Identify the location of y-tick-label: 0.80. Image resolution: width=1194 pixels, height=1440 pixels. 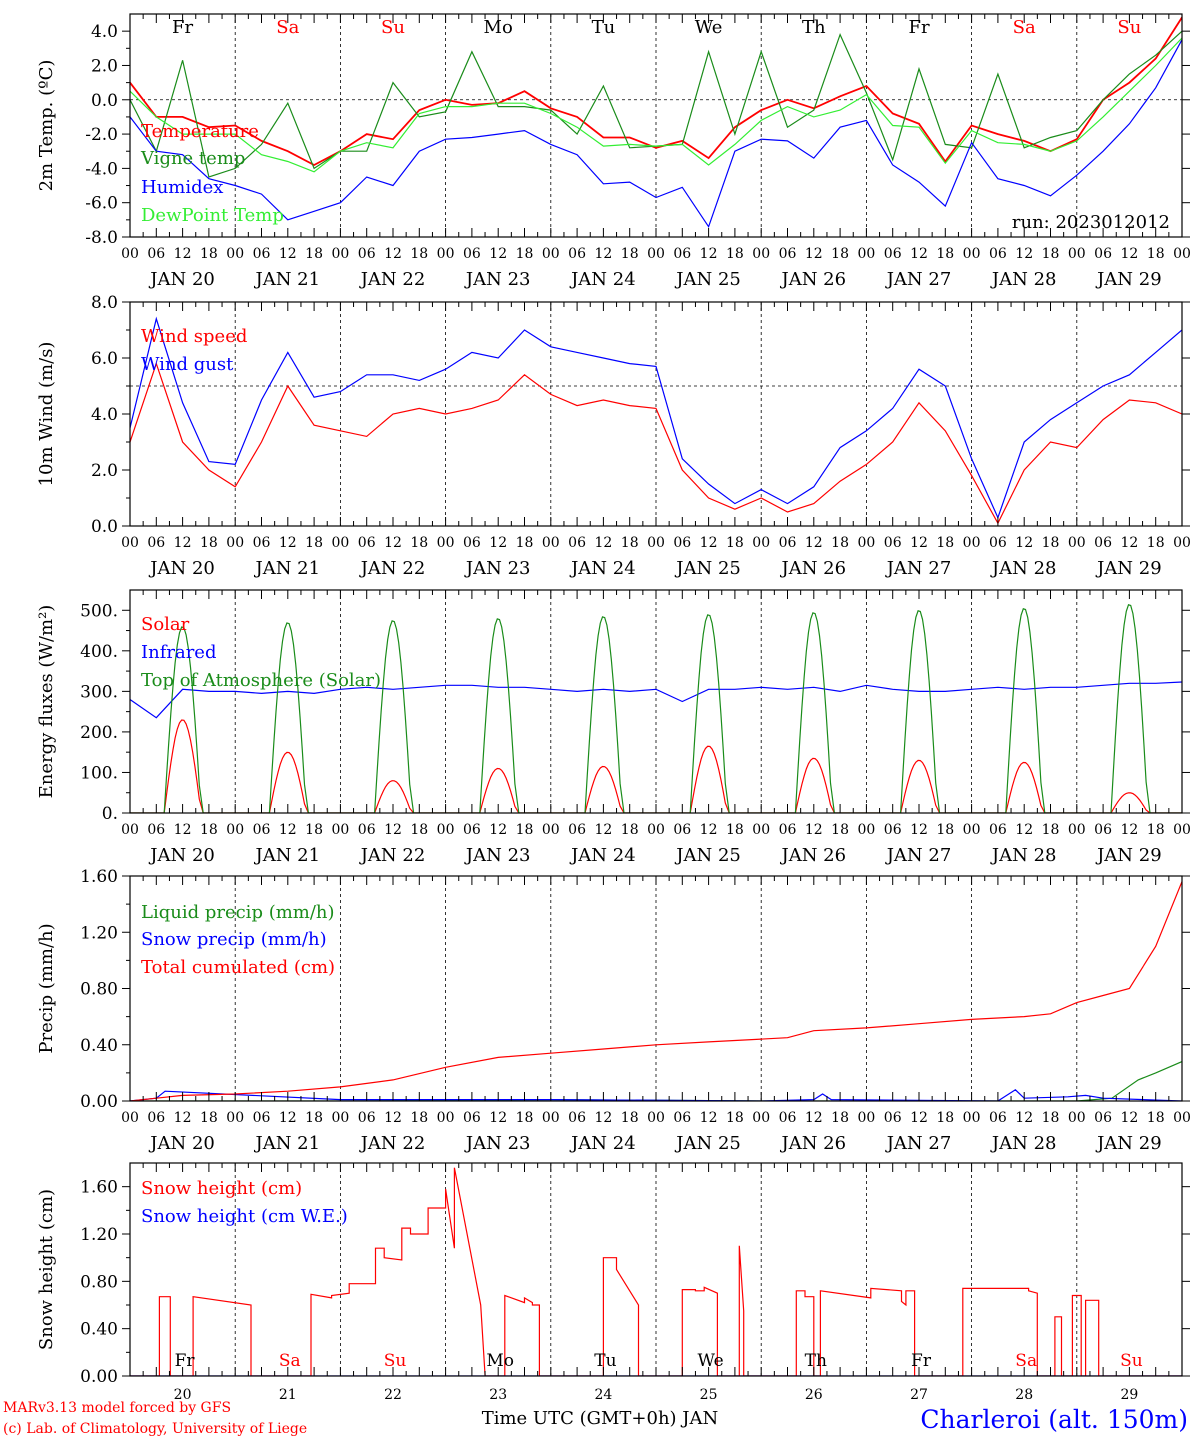
(99, 1282).